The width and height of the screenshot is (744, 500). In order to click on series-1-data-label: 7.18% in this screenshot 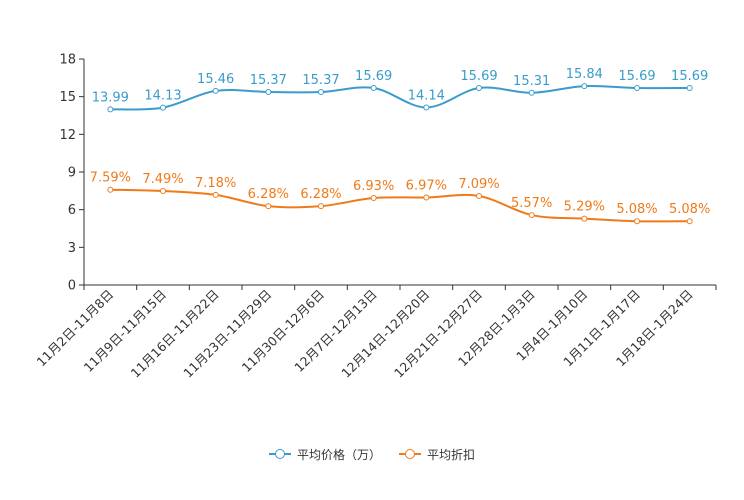, I will do `click(215, 183)`.